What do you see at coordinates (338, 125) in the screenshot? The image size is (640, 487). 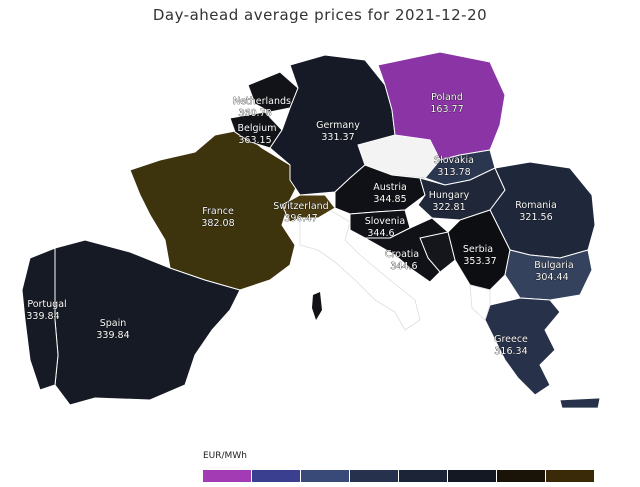 I see `label-germany-name: Germany` at bounding box center [338, 125].